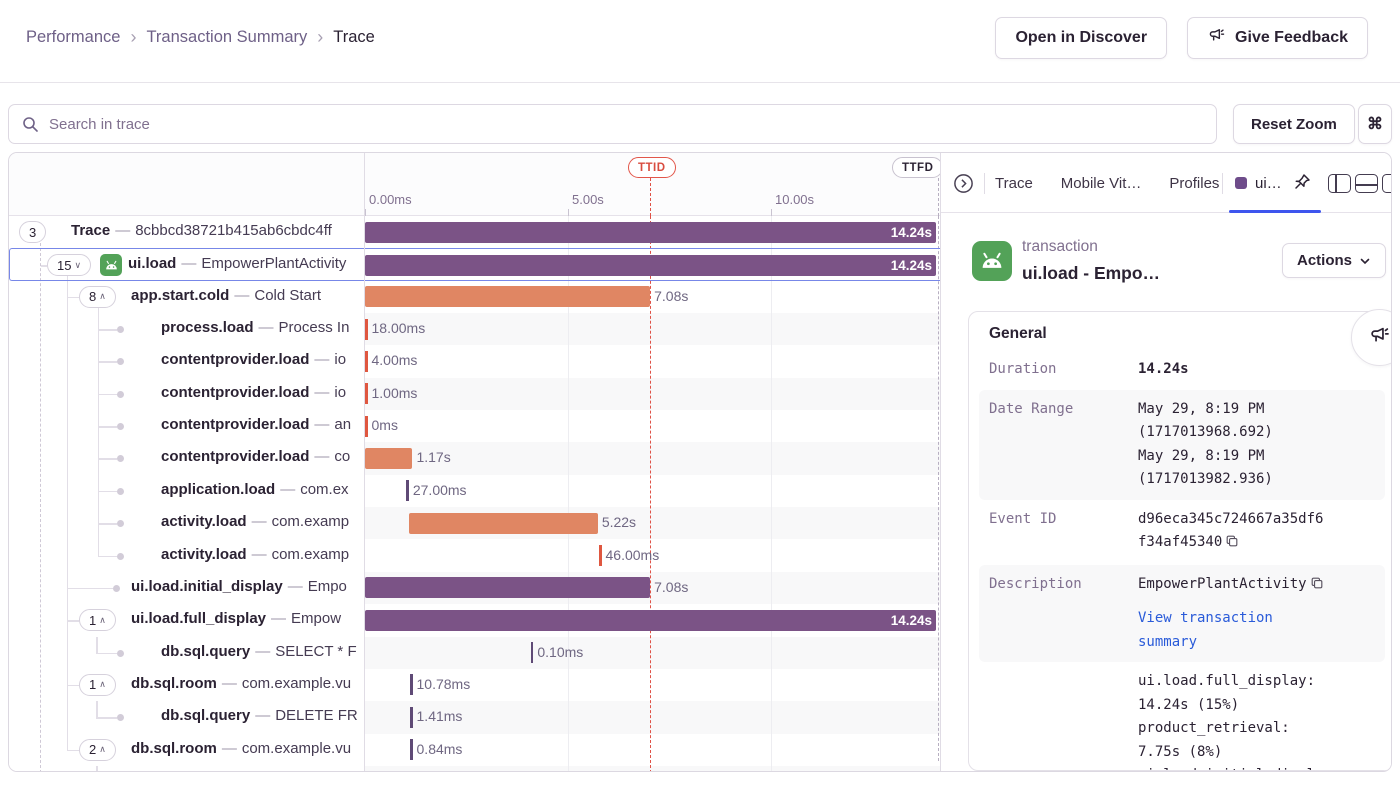  What do you see at coordinates (1339, 183) in the screenshot?
I see `layout-sidebar-left-icon` at bounding box center [1339, 183].